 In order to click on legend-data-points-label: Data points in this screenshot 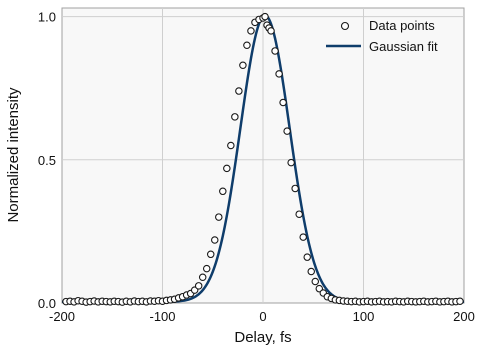, I will do `click(402, 25)`.